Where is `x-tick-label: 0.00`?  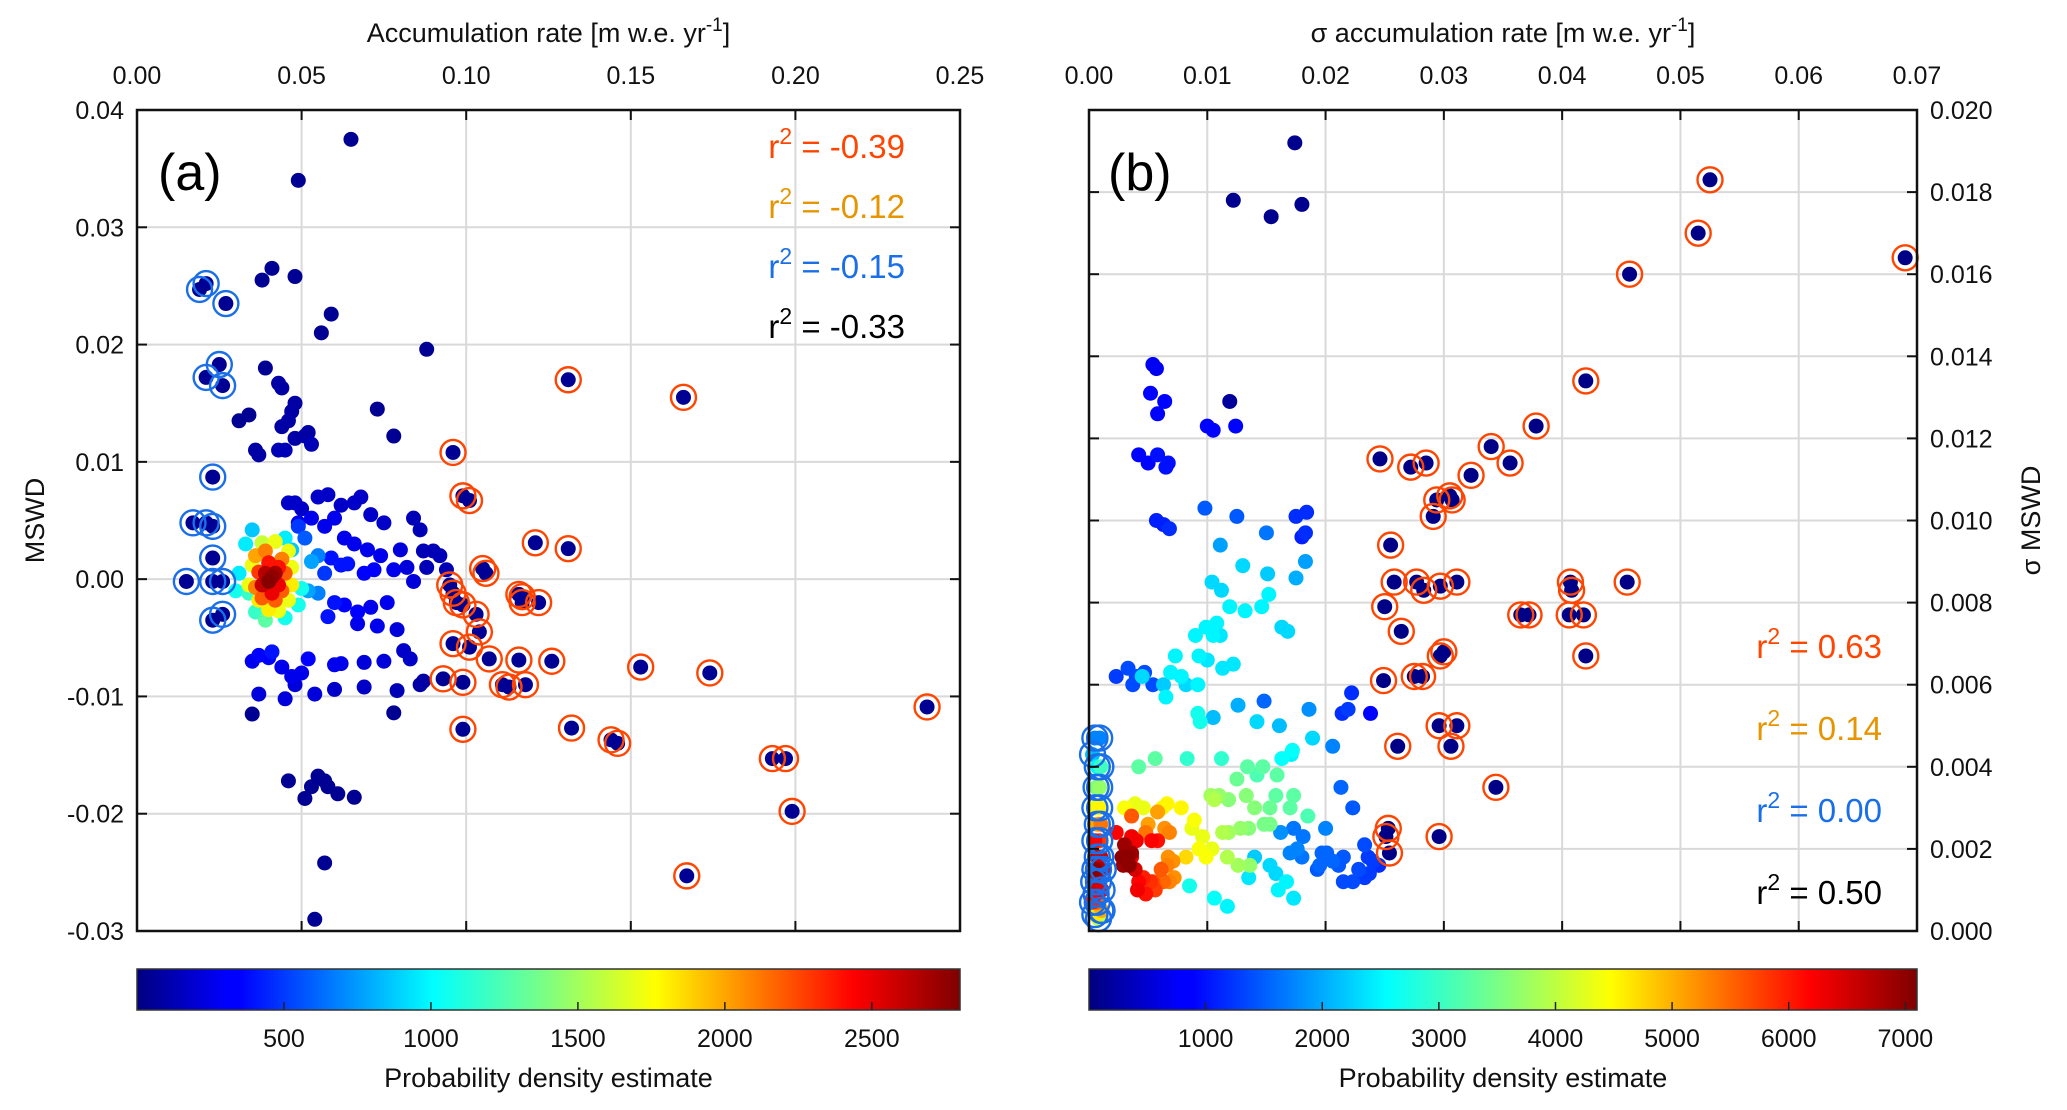
x-tick-label: 0.00 is located at coordinates (137, 76).